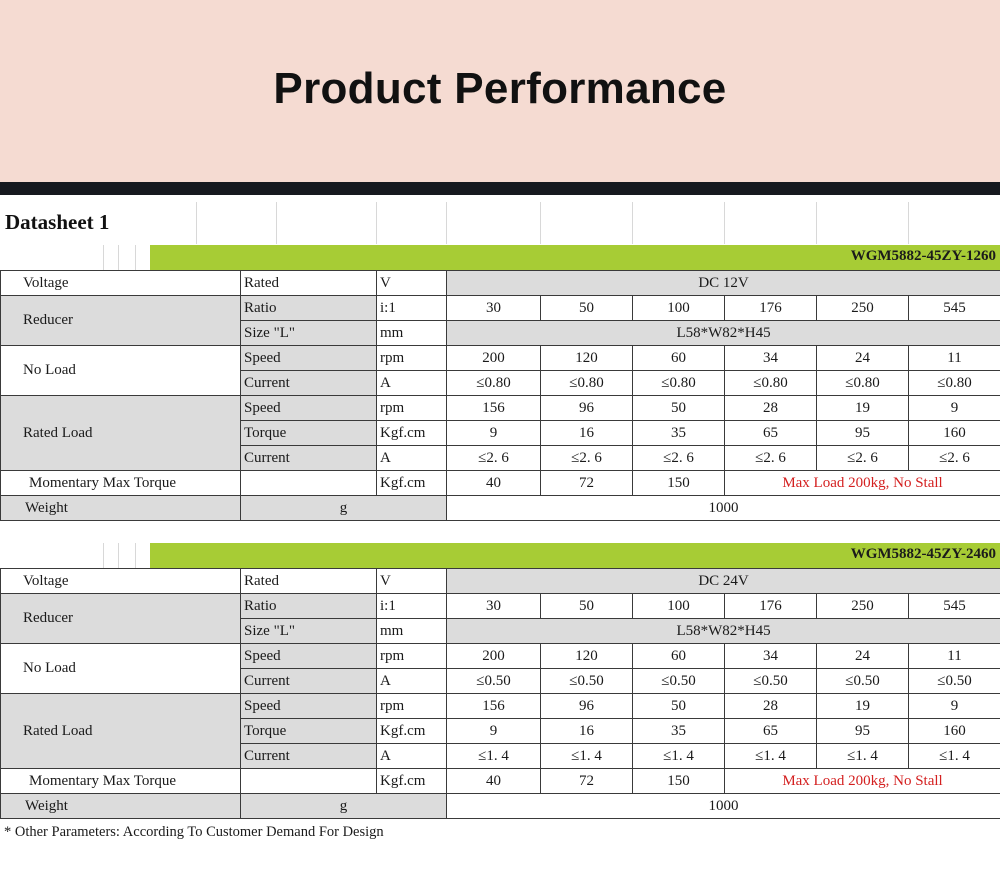 This screenshot has width=1000, height=880. What do you see at coordinates (500, 188) in the screenshot?
I see `divider-bar` at bounding box center [500, 188].